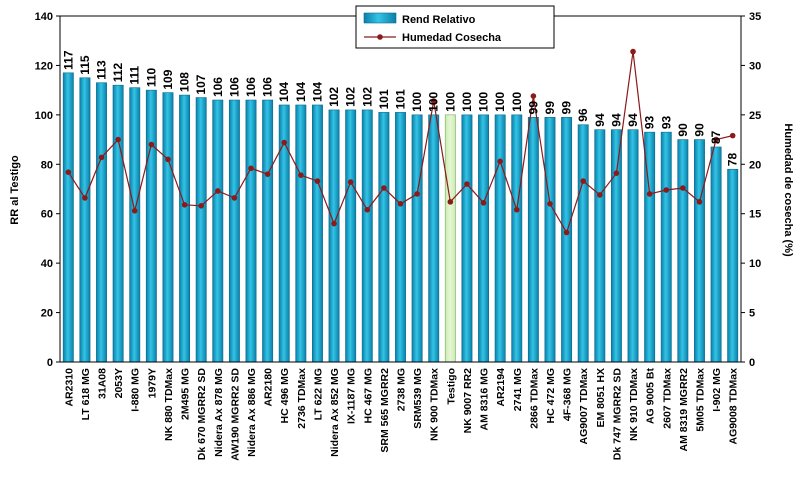  What do you see at coordinates (380, 37) in the screenshot?
I see `legend-line-marker` at bounding box center [380, 37].